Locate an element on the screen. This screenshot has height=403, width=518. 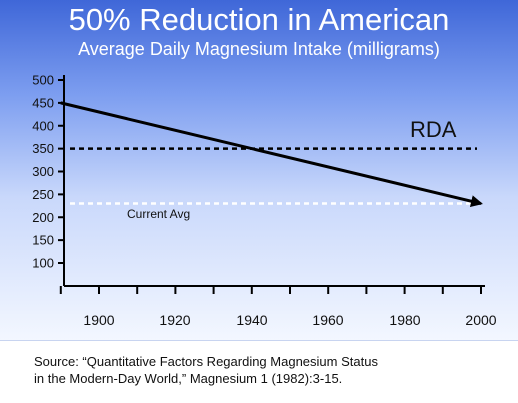
y-tick-label: 200 is located at coordinates (43, 217).